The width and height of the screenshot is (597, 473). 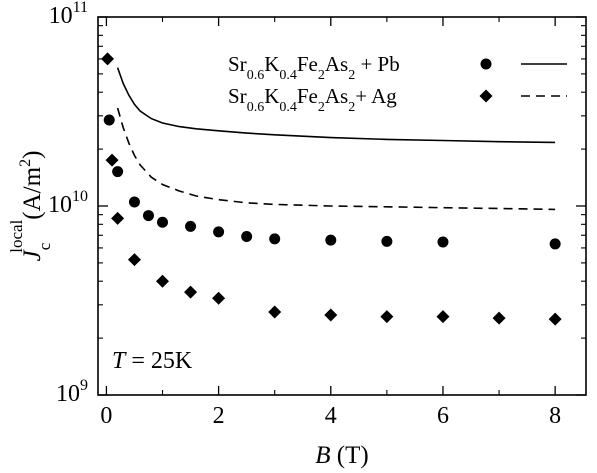 What do you see at coordinates (312, 99) in the screenshot?
I see `legend-label: Sr0.6K0.4Fe2As2+ Ag` at bounding box center [312, 99].